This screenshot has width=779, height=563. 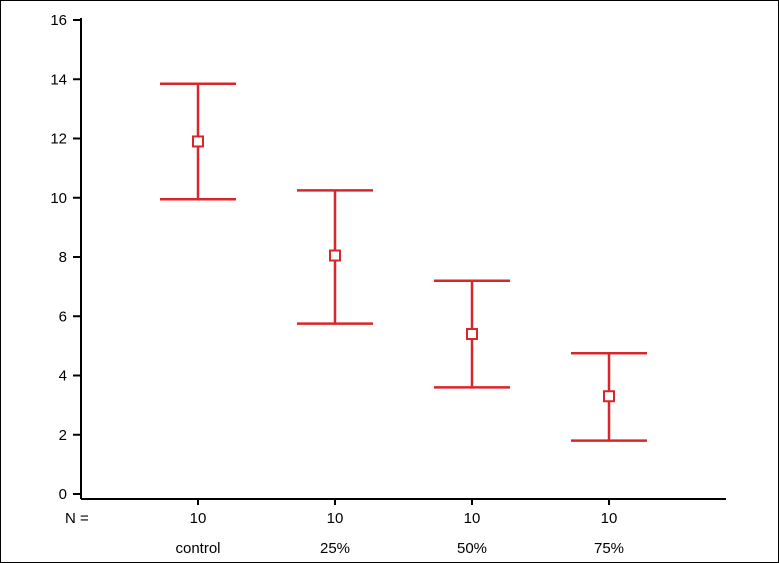 What do you see at coordinates (63, 376) in the screenshot?
I see `y-tick-label: 4` at bounding box center [63, 376].